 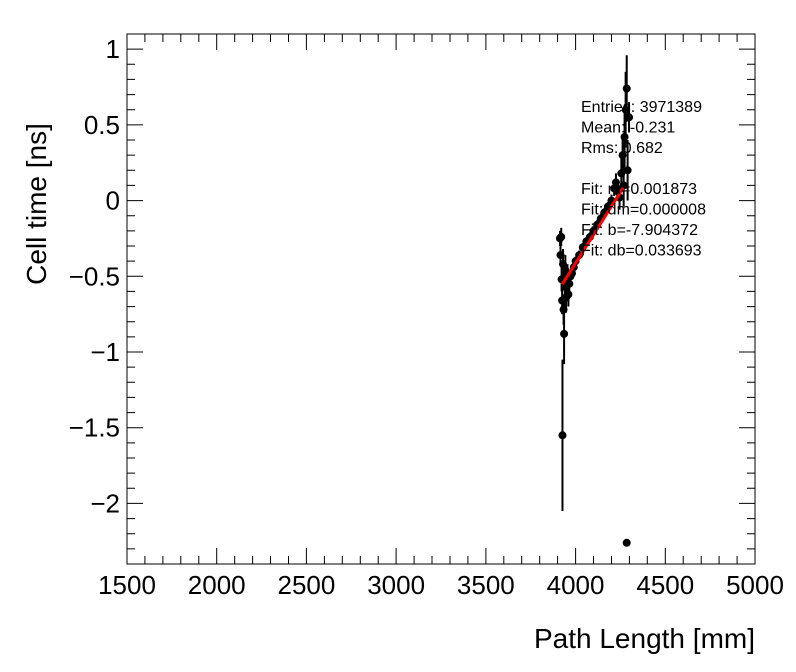 What do you see at coordinates (105, 503) in the screenshot?
I see `y-tick-label: −2` at bounding box center [105, 503].